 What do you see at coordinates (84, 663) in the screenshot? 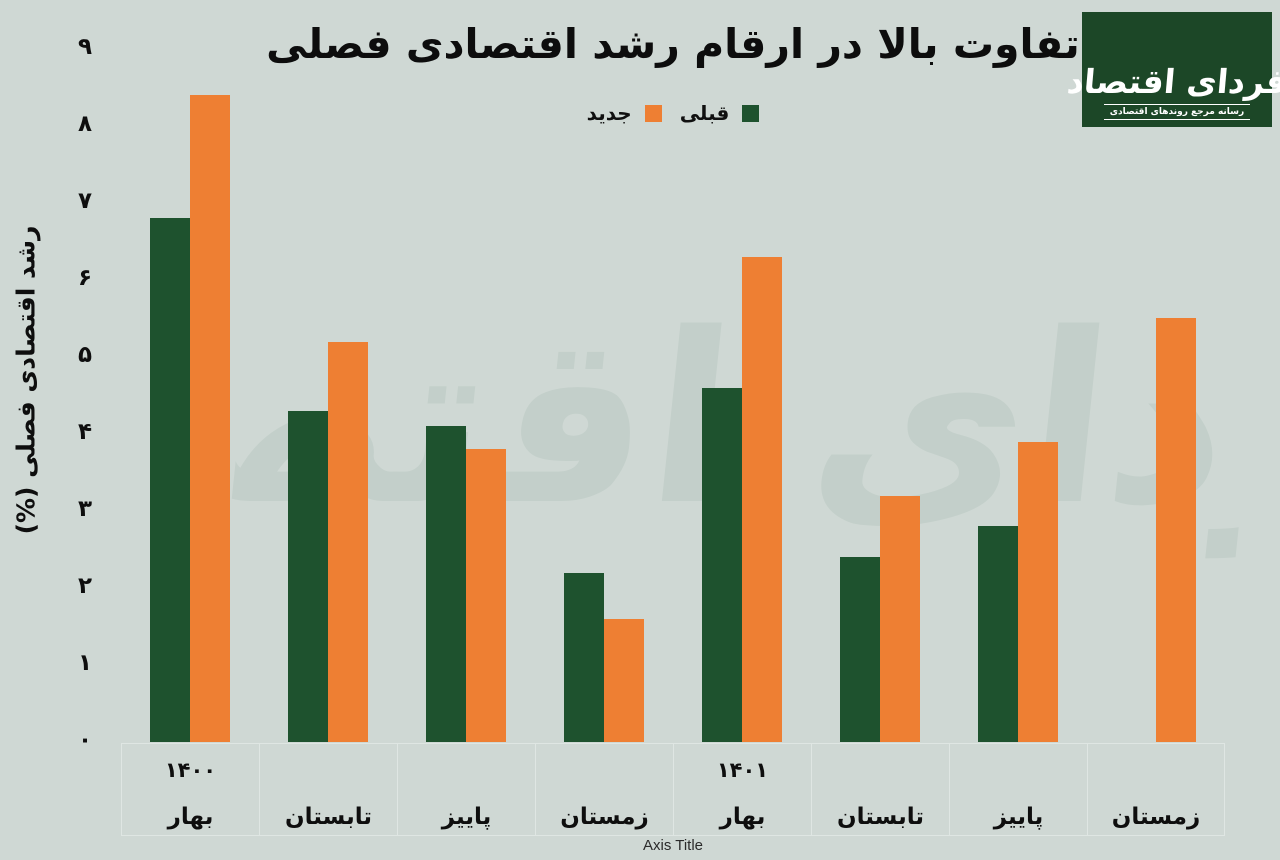
I see `y-tick-label-1: ۱` at bounding box center [84, 663].